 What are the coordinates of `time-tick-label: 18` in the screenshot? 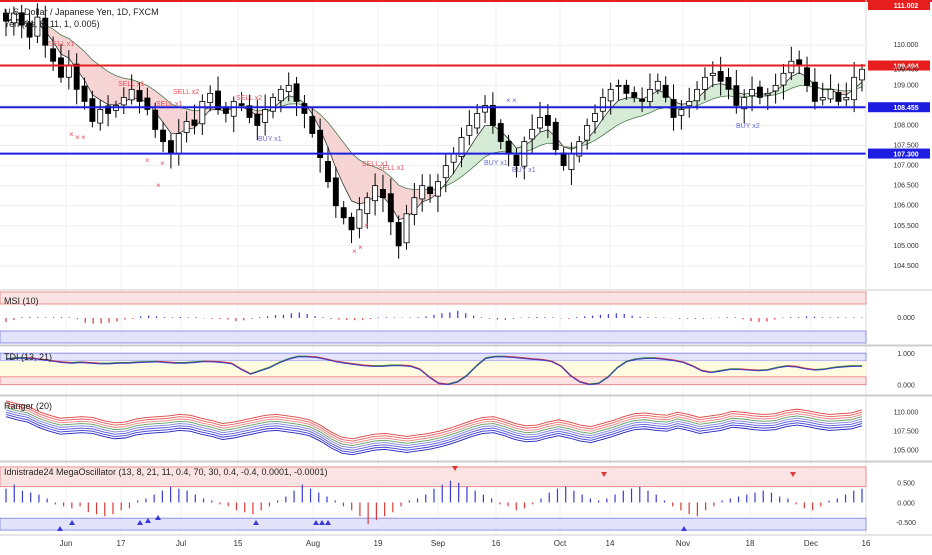 It's located at (750, 543).